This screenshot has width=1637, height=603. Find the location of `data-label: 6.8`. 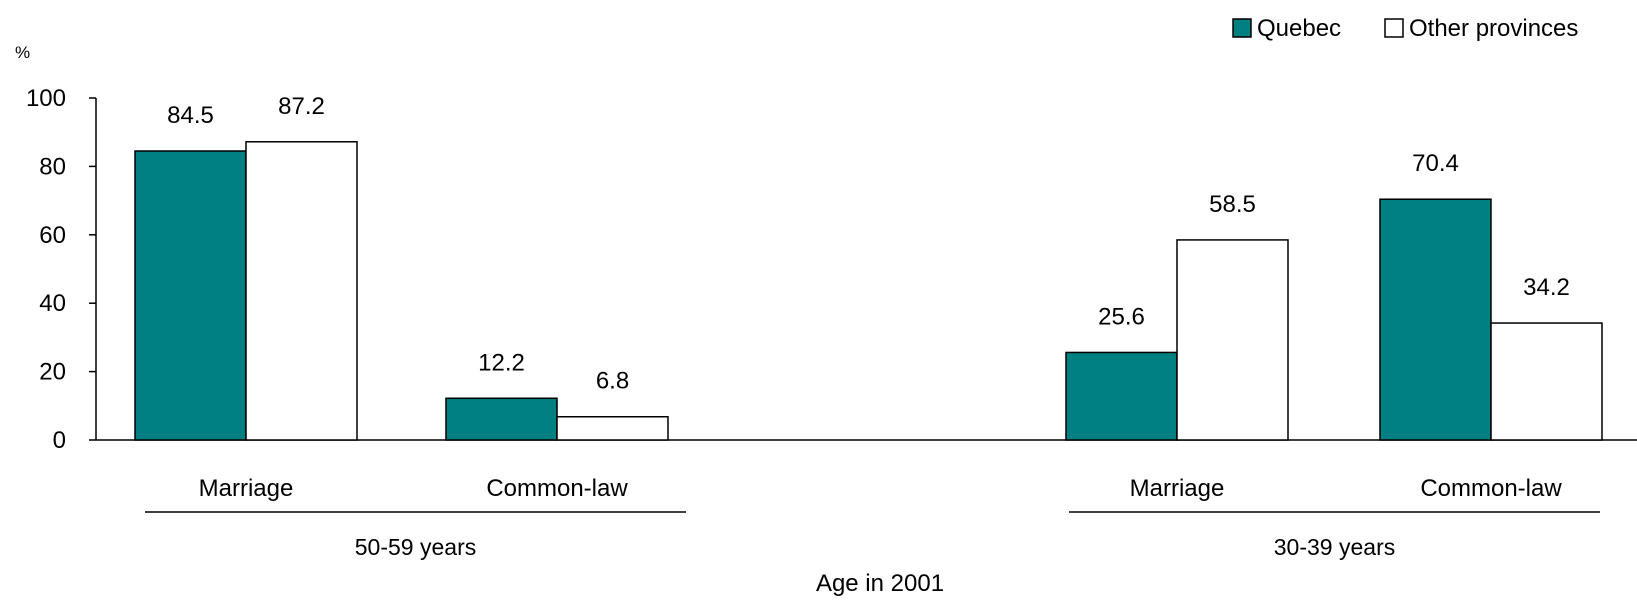

data-label: 6.8 is located at coordinates (612, 381).